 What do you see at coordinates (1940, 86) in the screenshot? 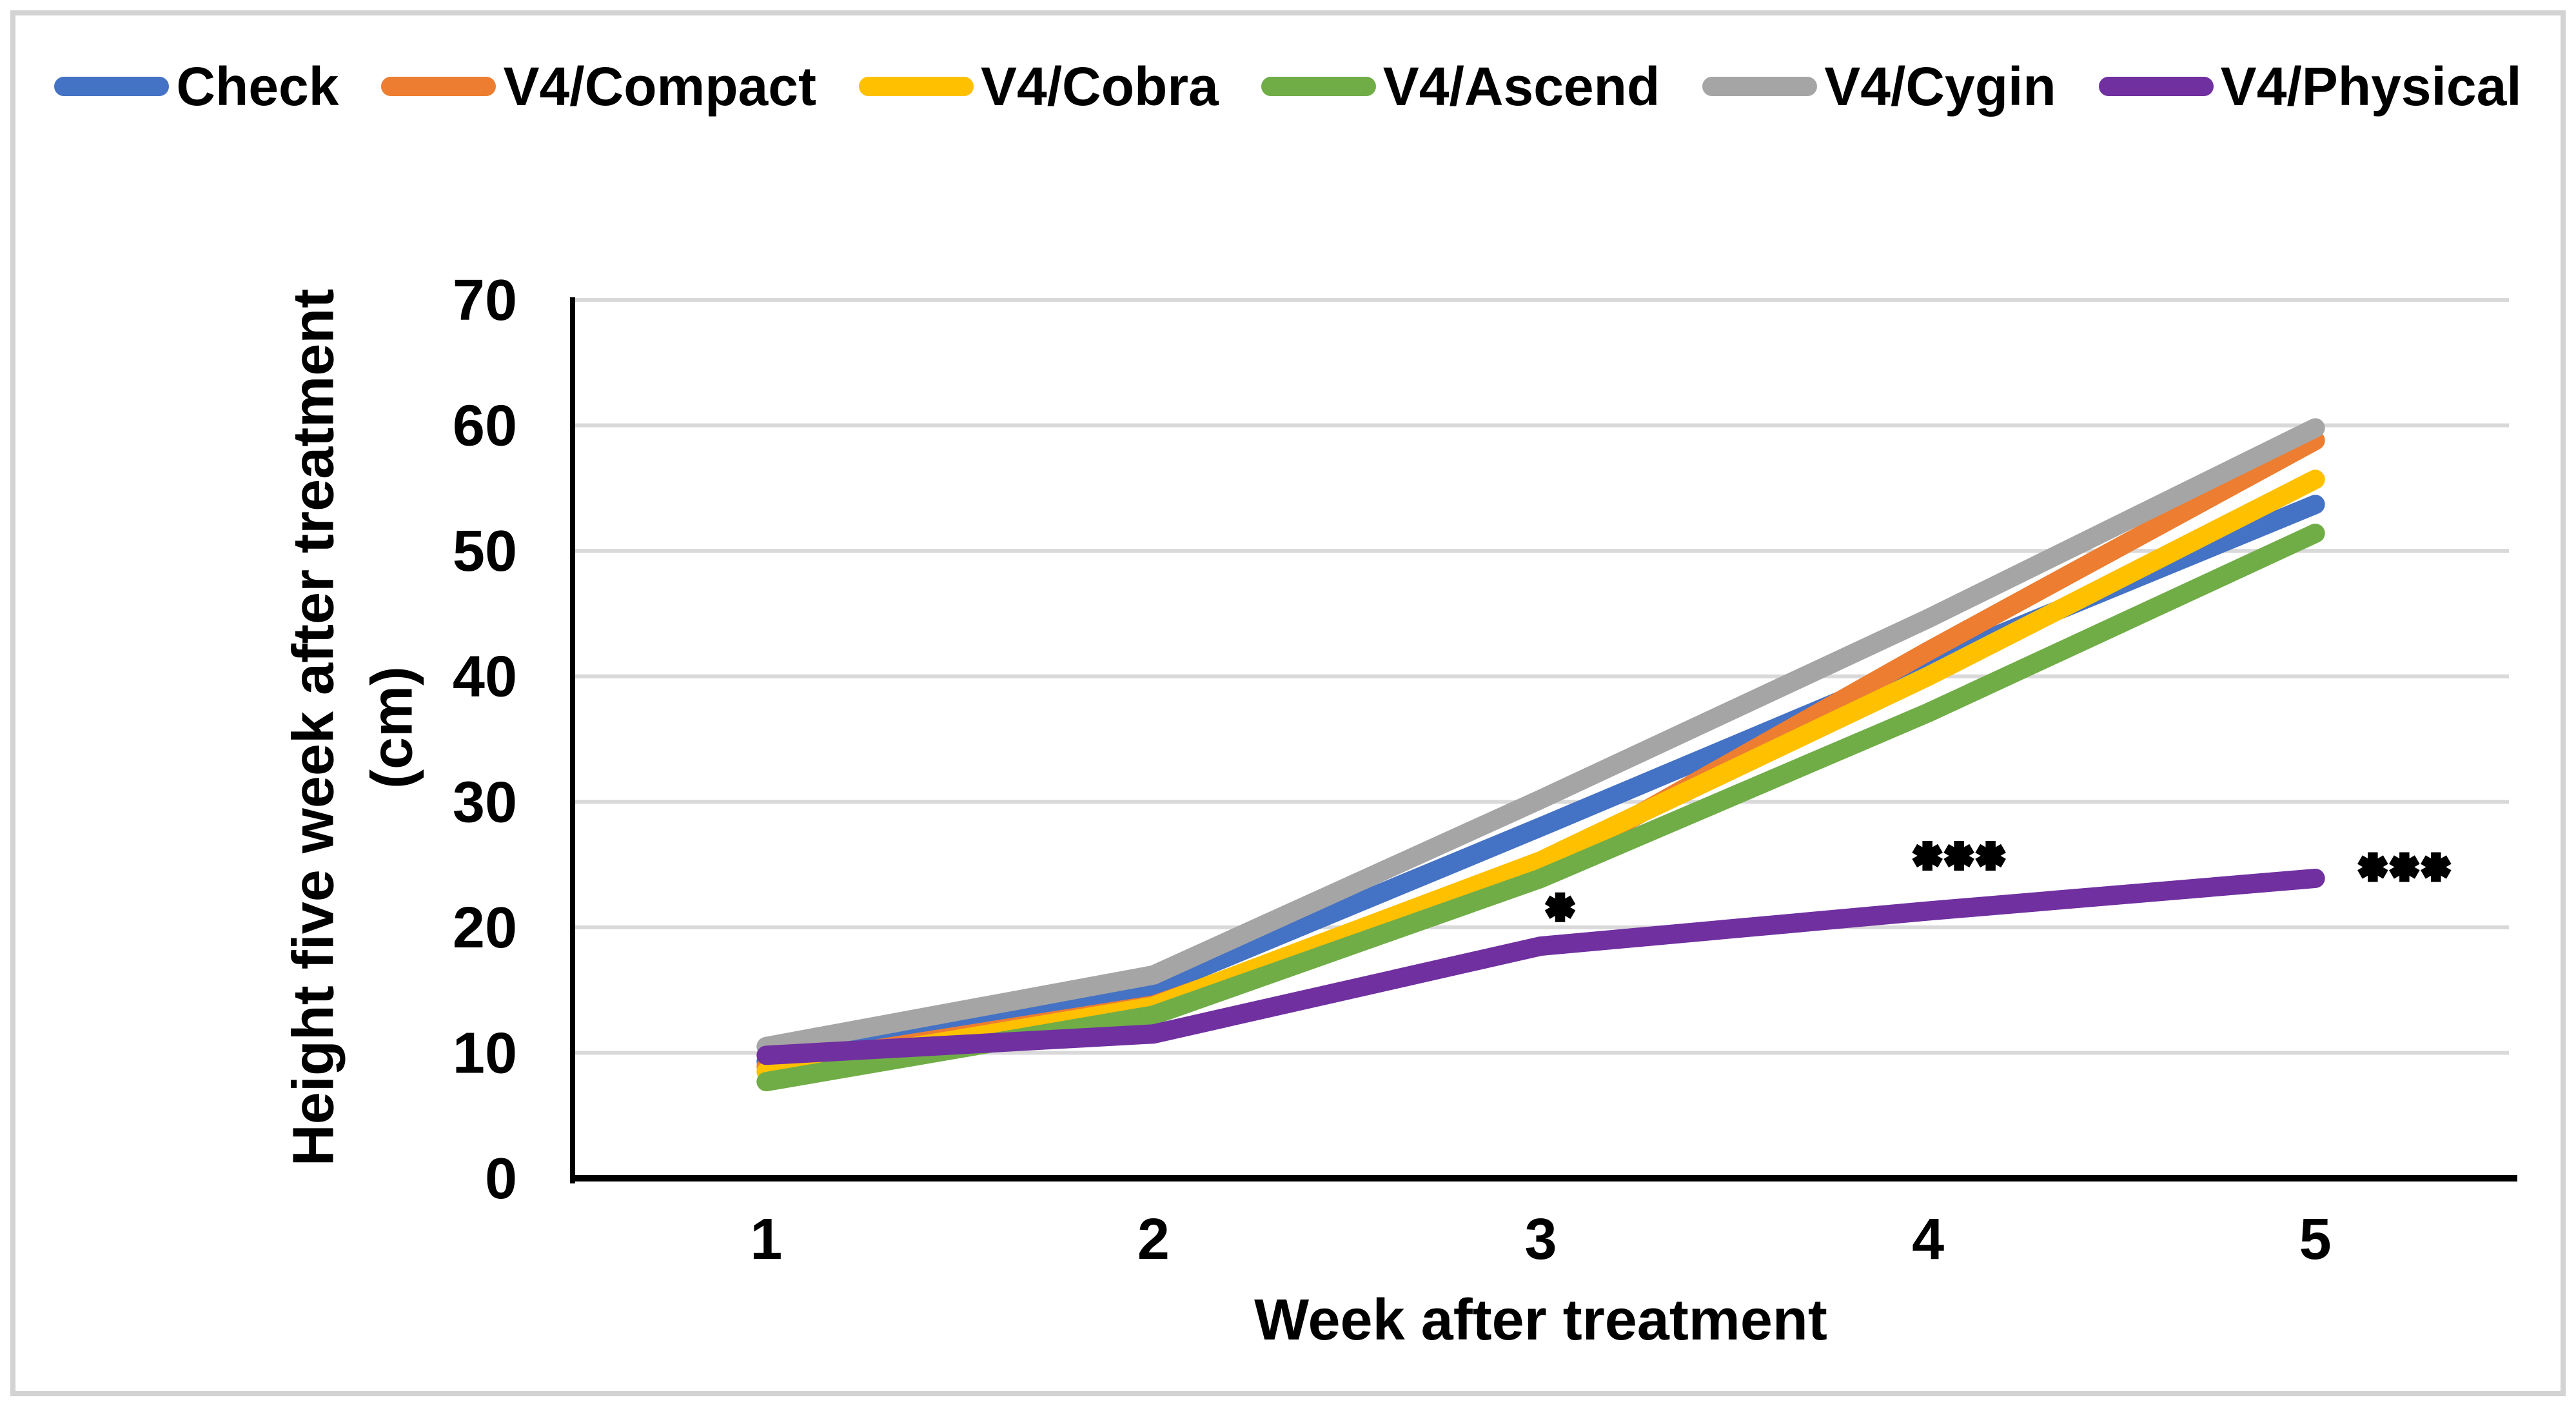
I see `legend-label: V4/Cygin` at bounding box center [1940, 86].